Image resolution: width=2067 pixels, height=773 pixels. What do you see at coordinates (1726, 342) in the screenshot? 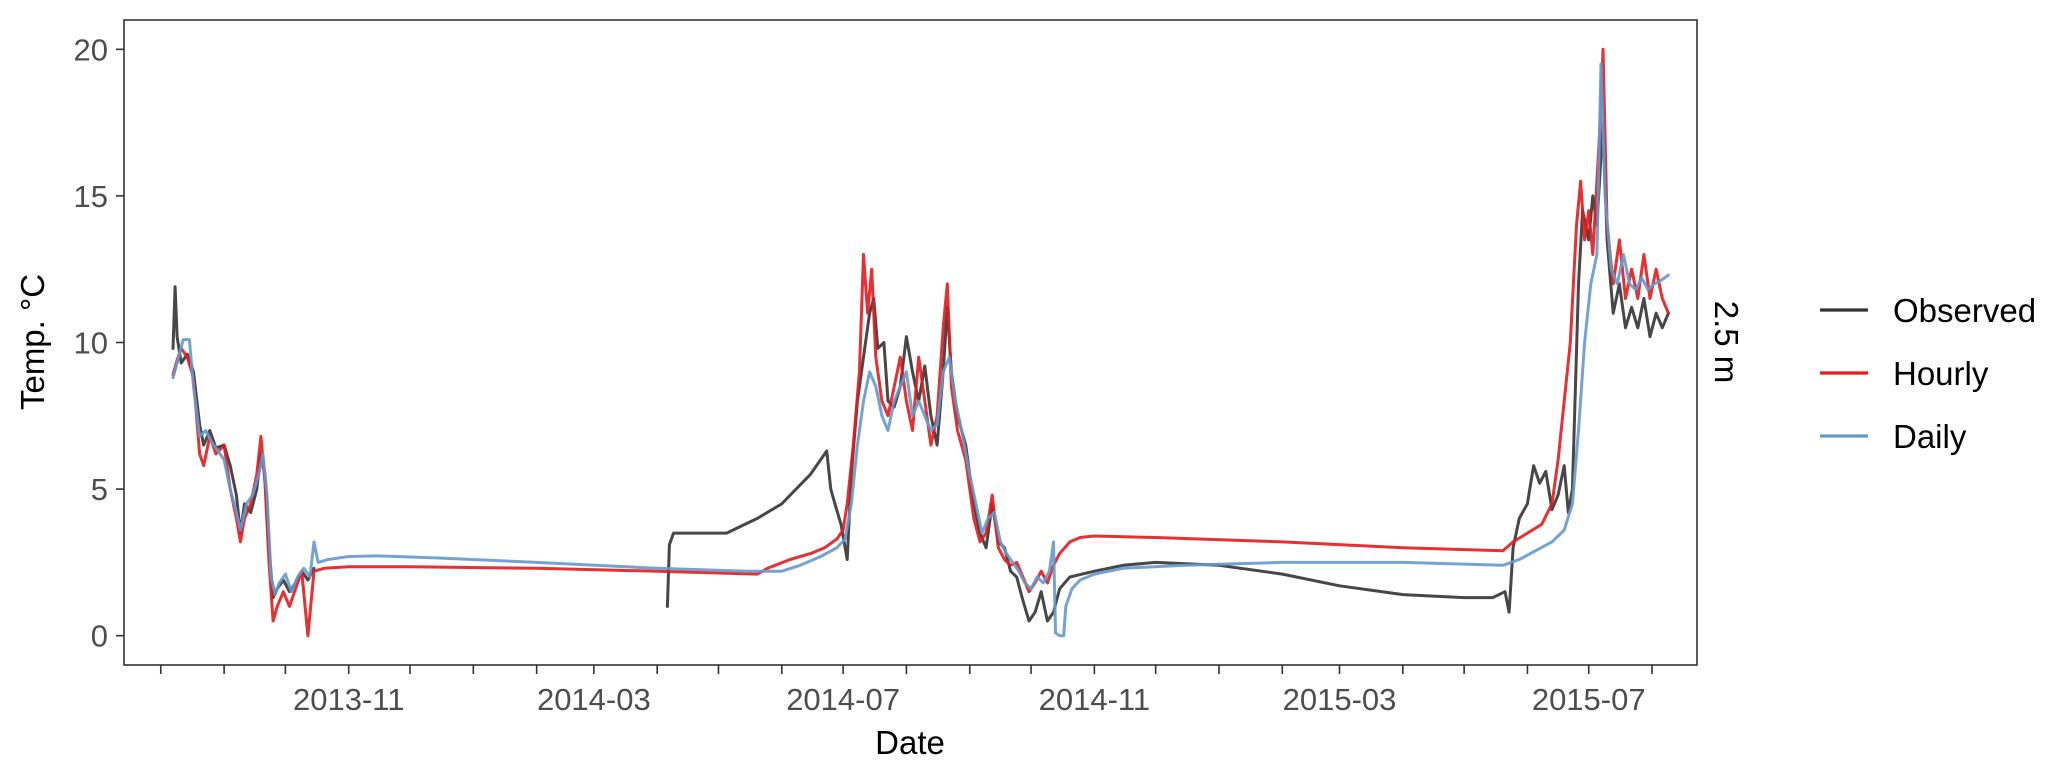
I see `facet-strip-label: 2.5 m` at bounding box center [1726, 342].